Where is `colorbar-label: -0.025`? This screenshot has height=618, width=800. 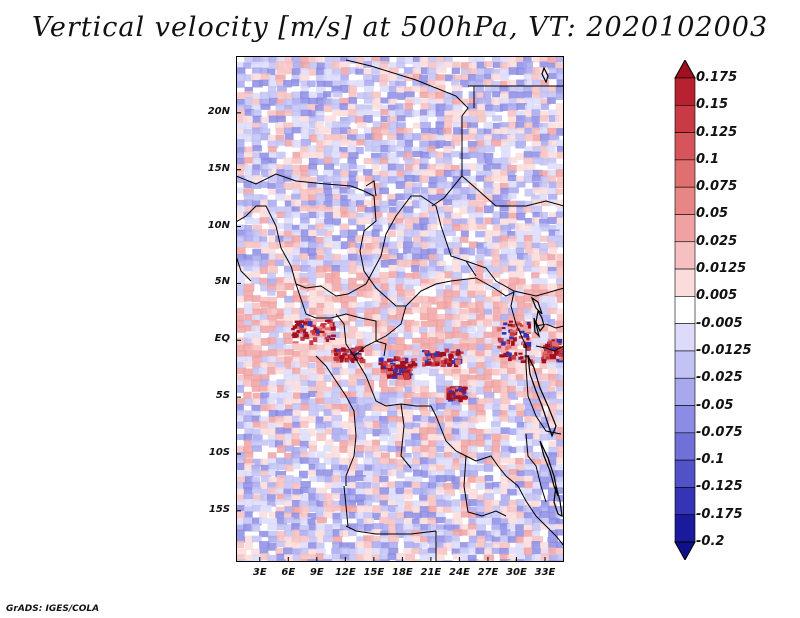 colorbar-label: -0.025 is located at coordinates (719, 378).